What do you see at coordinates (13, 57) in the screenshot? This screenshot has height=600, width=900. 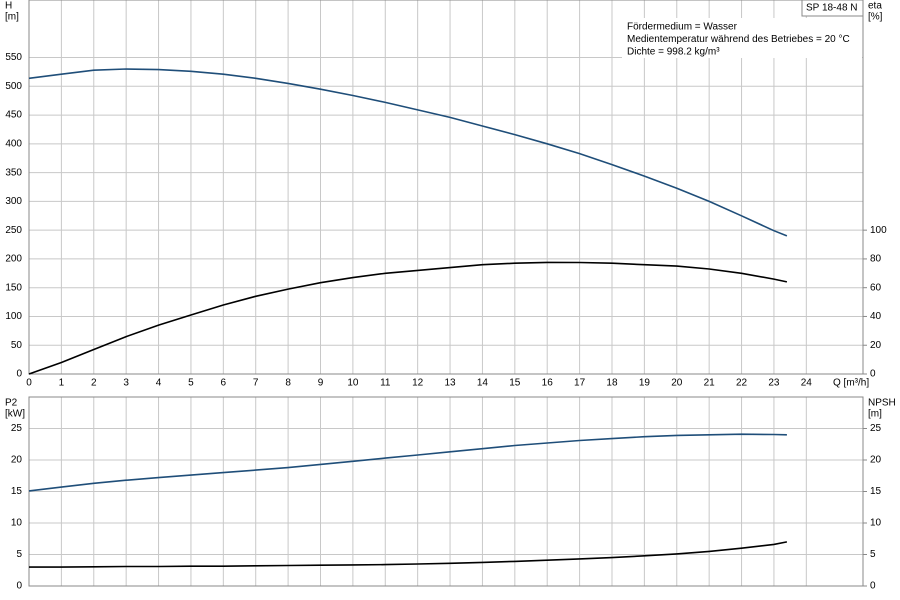 I see `y-tick-label: 550` at bounding box center [13, 57].